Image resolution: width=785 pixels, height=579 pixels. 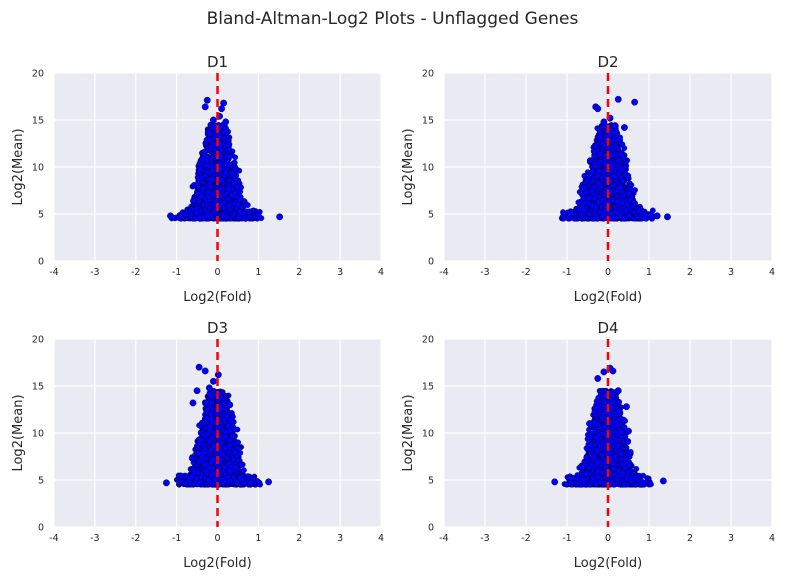 I want to click on y-tick-label: 5, so click(x=431, y=215).